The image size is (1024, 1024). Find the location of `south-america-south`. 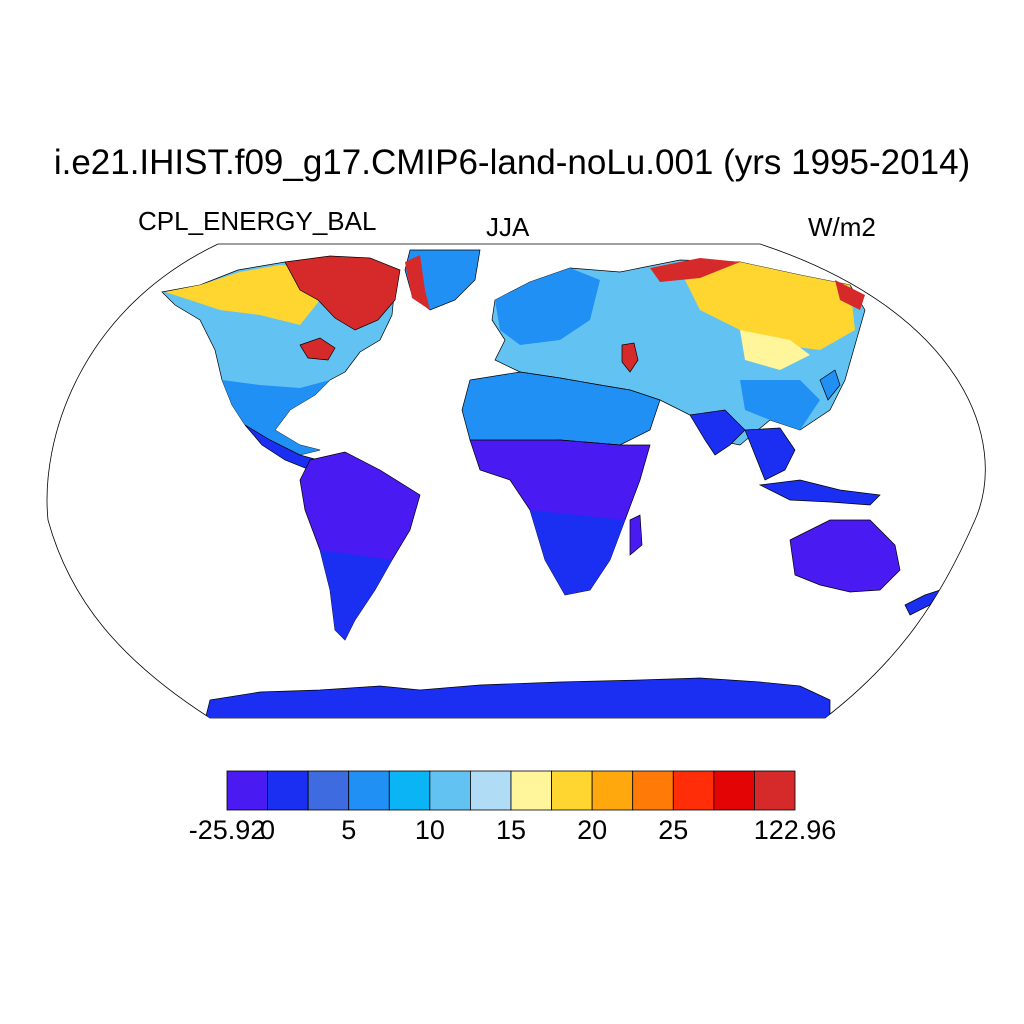

south-america-south is located at coordinates (356, 595).